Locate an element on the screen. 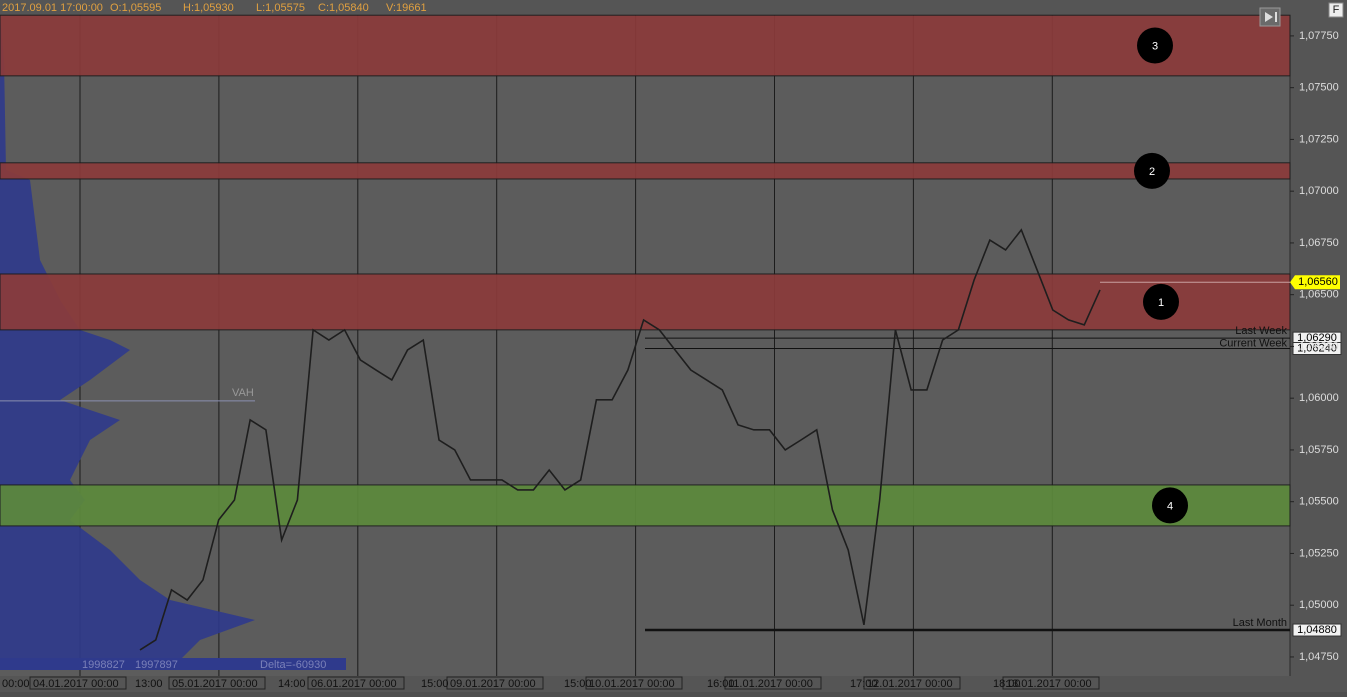 The image size is (1347, 697). date-label: 06.01.2017 00:00 is located at coordinates (354, 684).